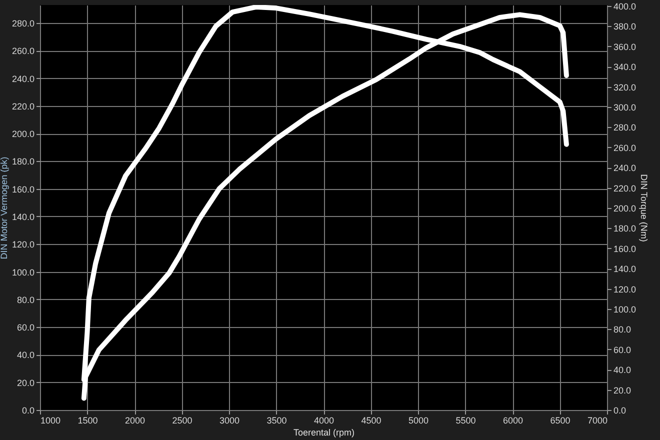 The height and width of the screenshot is (440, 660). Describe the element at coordinates (276, 421) in the screenshot. I see `x-tick-label: 3500` at that location.